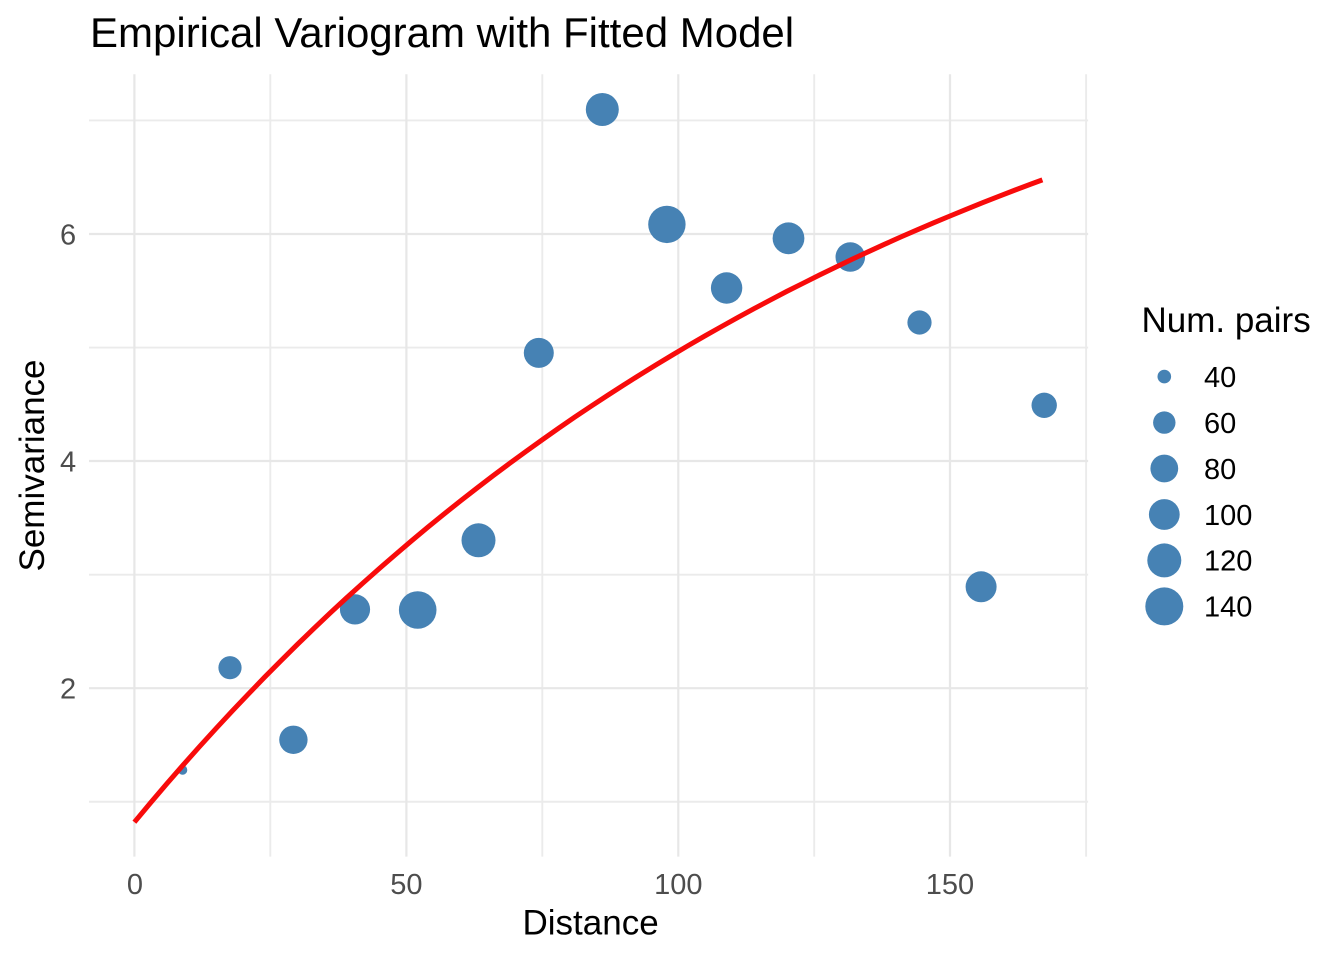 Image resolution: width=1344 pixels, height=965 pixels. I want to click on svg-text: Semivariance, so click(32, 465).